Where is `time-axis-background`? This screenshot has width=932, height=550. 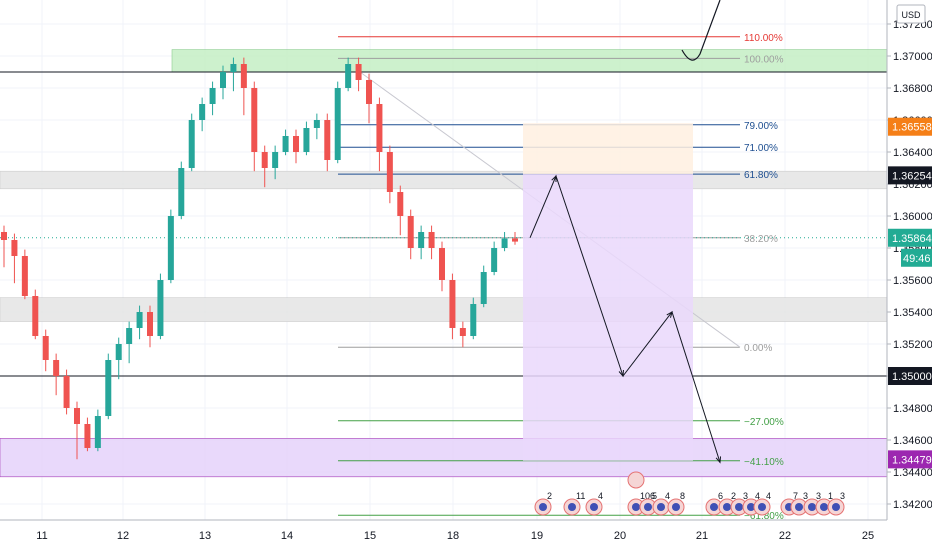
time-axis-background is located at coordinates (466, 535).